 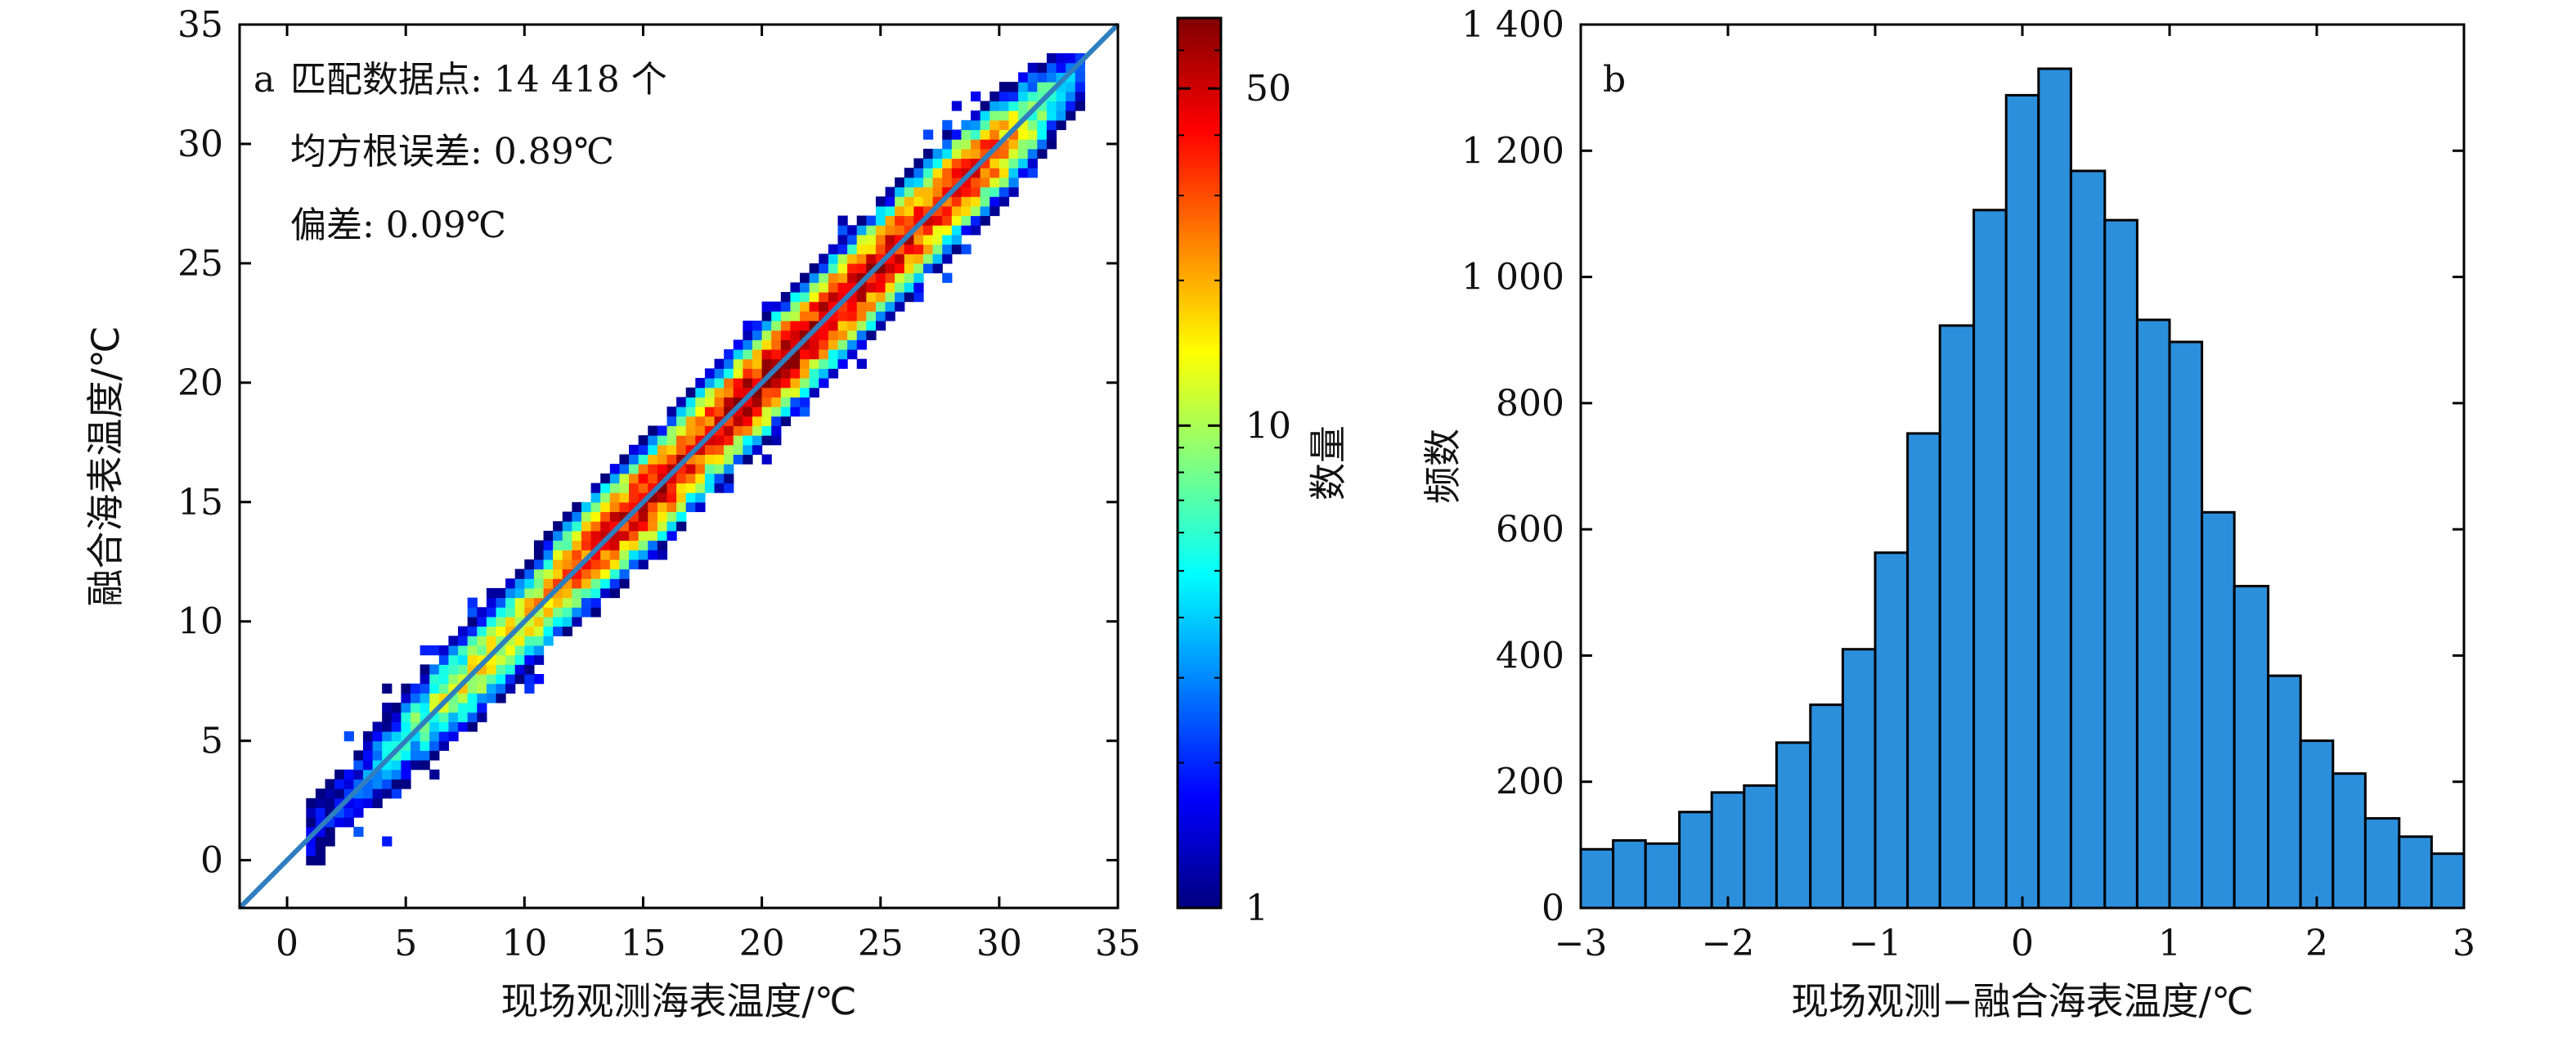 What do you see at coordinates (1234, 489) in the screenshot?
I see `colorbar-ticks: 1 10 50` at bounding box center [1234, 489].